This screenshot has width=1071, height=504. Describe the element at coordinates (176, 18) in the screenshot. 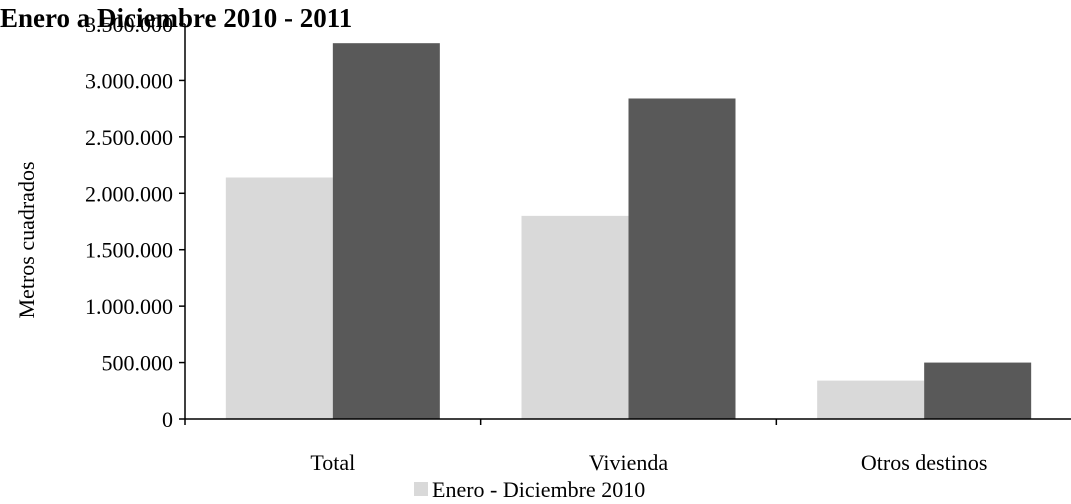

I see `chart-title: Enero a Diciembre 2010 - 2011` at that location.